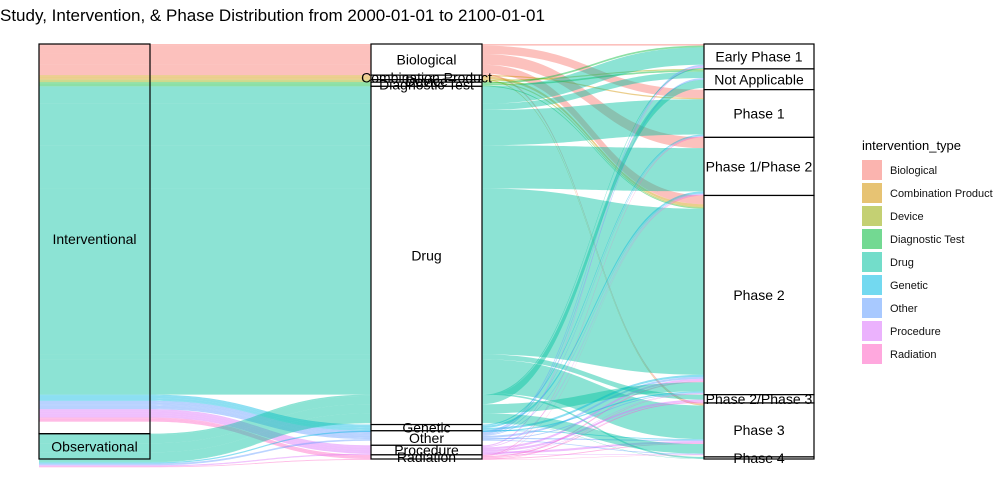 This screenshot has height=480, width=1000. Describe the element at coordinates (94, 239) in the screenshot. I see `stratum-label-0-0: Interventional` at that location.